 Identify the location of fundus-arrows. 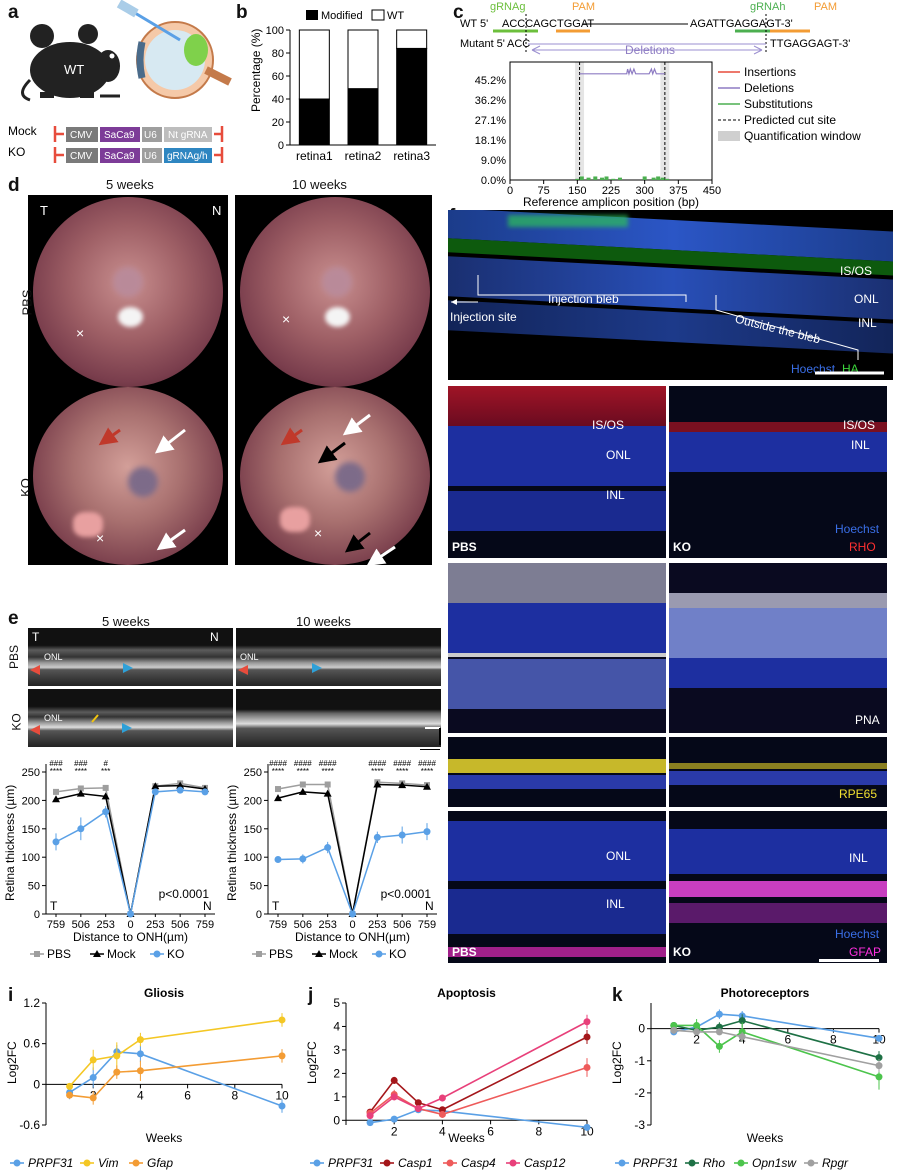
(247, 489).